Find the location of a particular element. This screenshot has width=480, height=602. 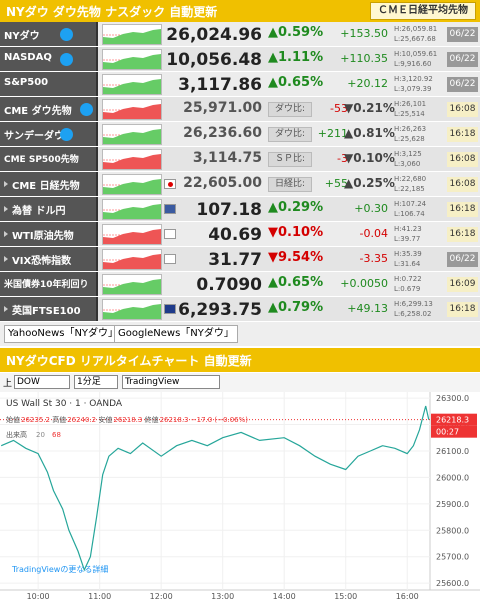

select: DOW is located at coordinates (42, 382).